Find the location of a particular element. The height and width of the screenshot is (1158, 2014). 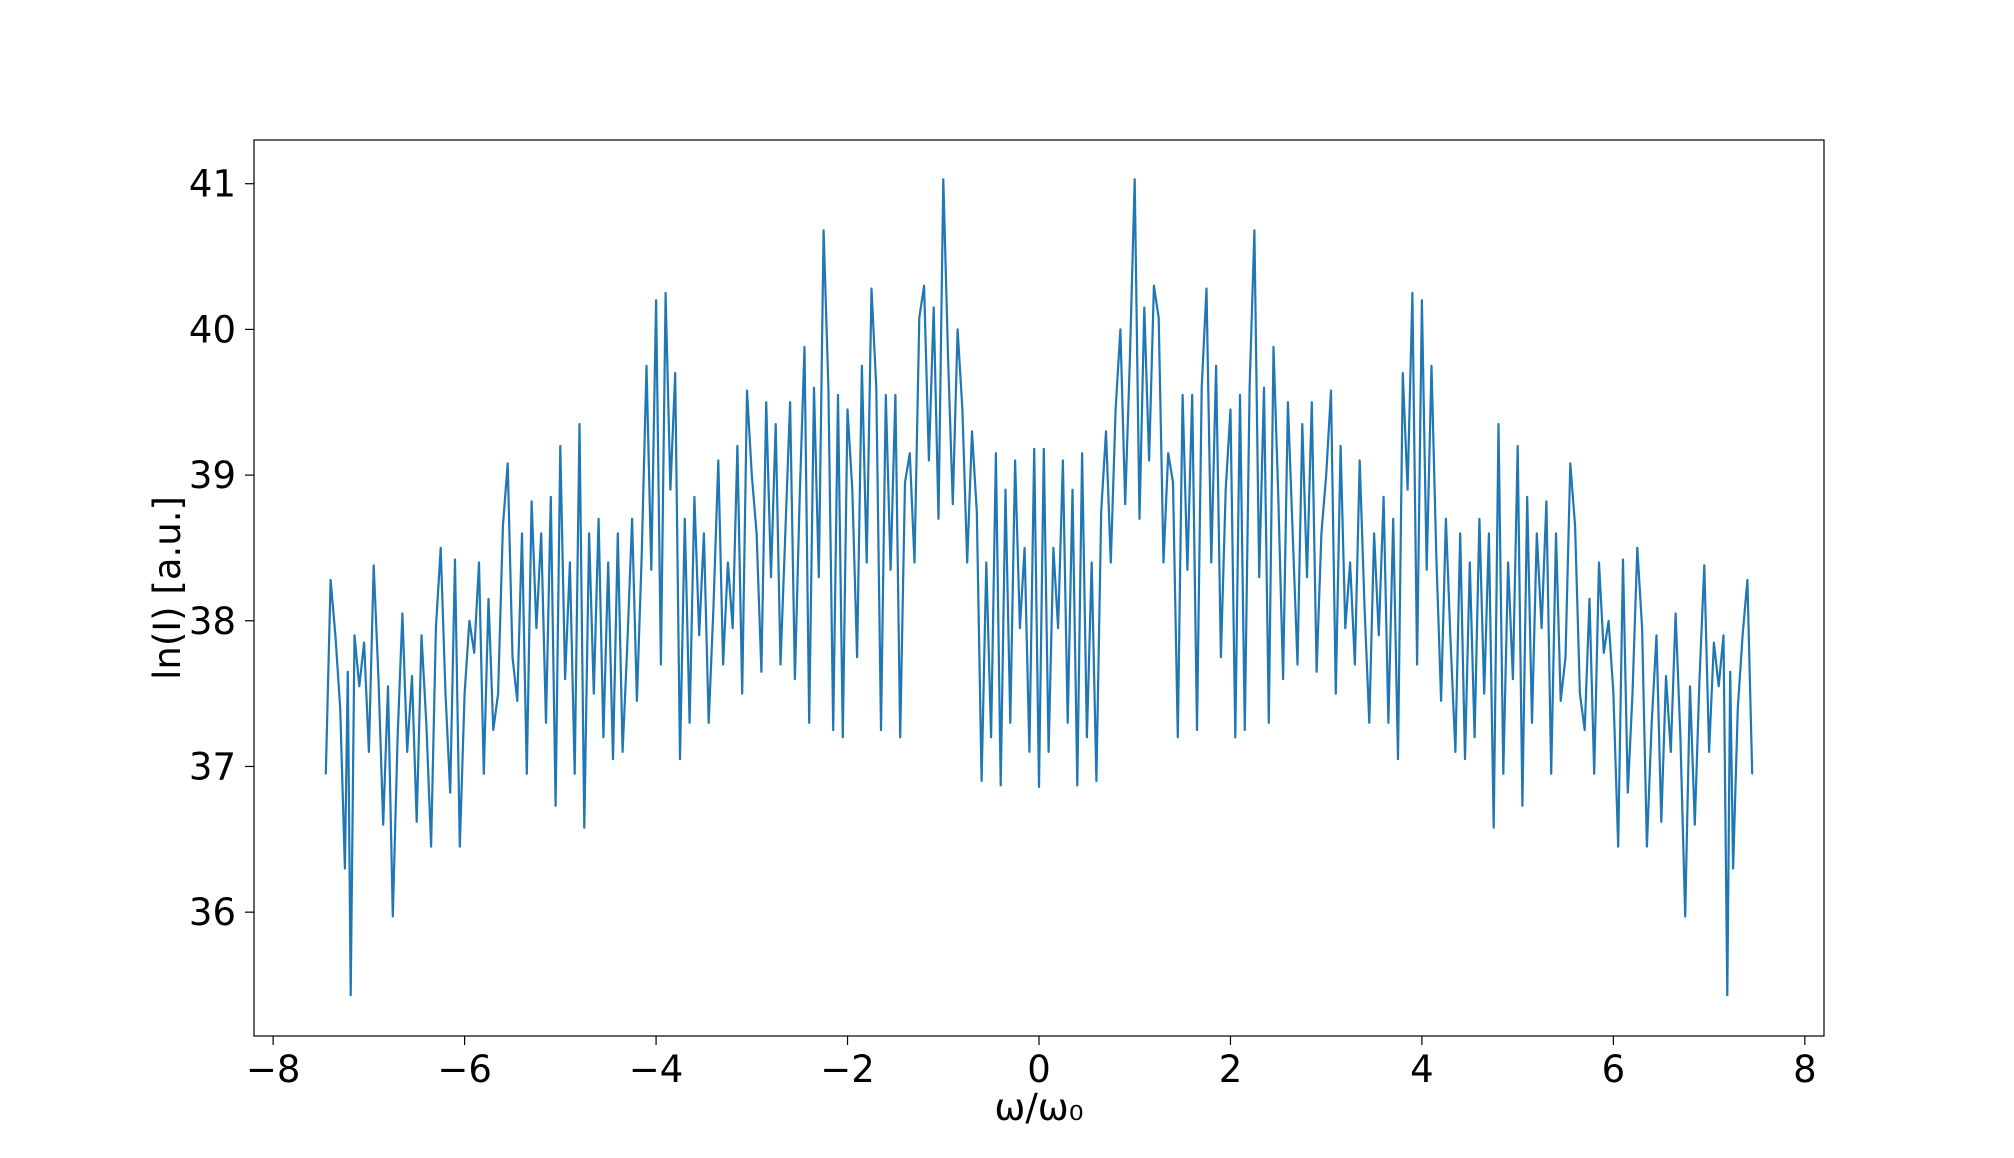

x-tick-label: 2 is located at coordinates (1231, 1069).